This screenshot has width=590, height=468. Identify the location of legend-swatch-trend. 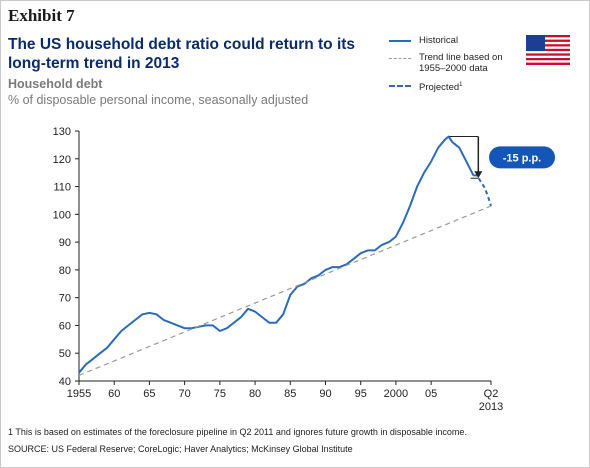
(400, 58).